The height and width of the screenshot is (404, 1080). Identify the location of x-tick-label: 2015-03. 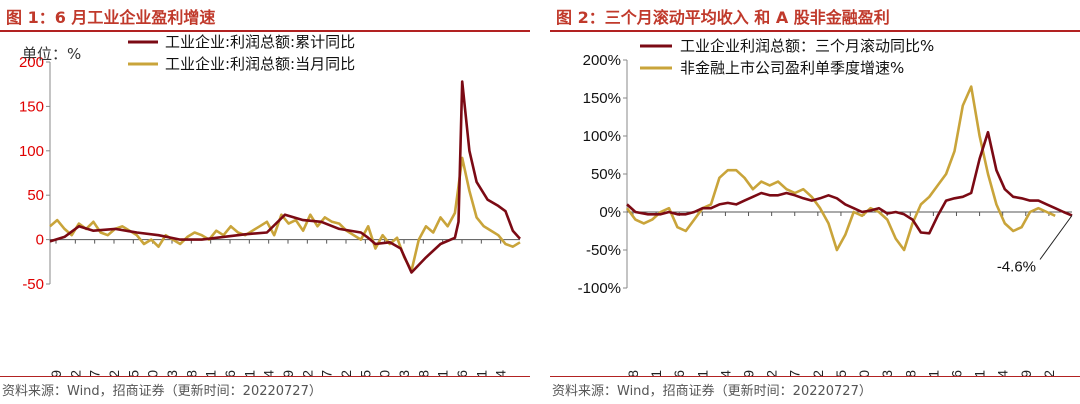
(172, 373).